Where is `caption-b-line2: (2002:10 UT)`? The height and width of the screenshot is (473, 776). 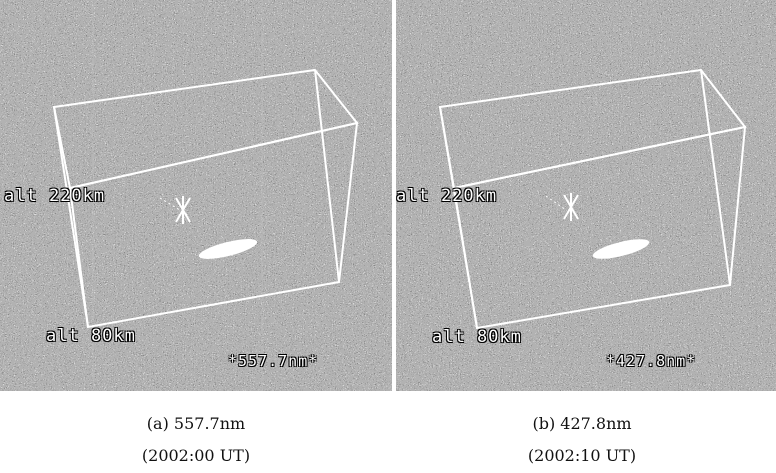
caption-b-line2: (2002:10 UT) is located at coordinates (582, 455).